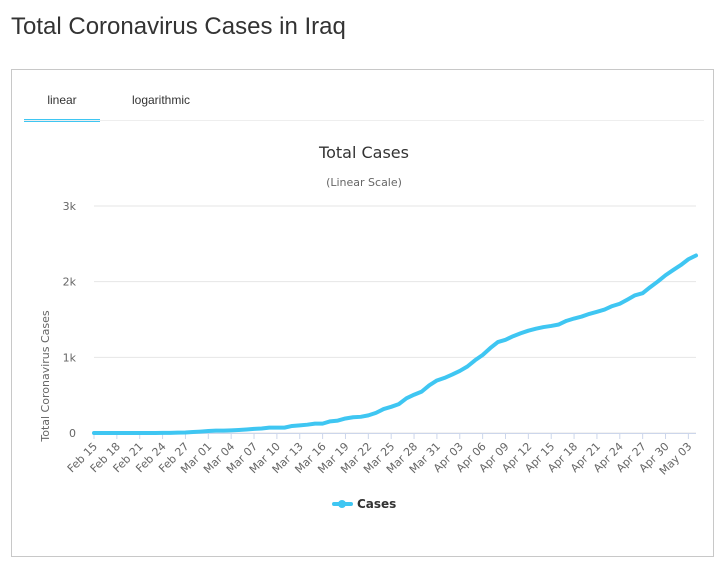 This screenshot has height=571, width=728. I want to click on y-axis-ticks: 0 1k 2k 3k, so click(70, 320).